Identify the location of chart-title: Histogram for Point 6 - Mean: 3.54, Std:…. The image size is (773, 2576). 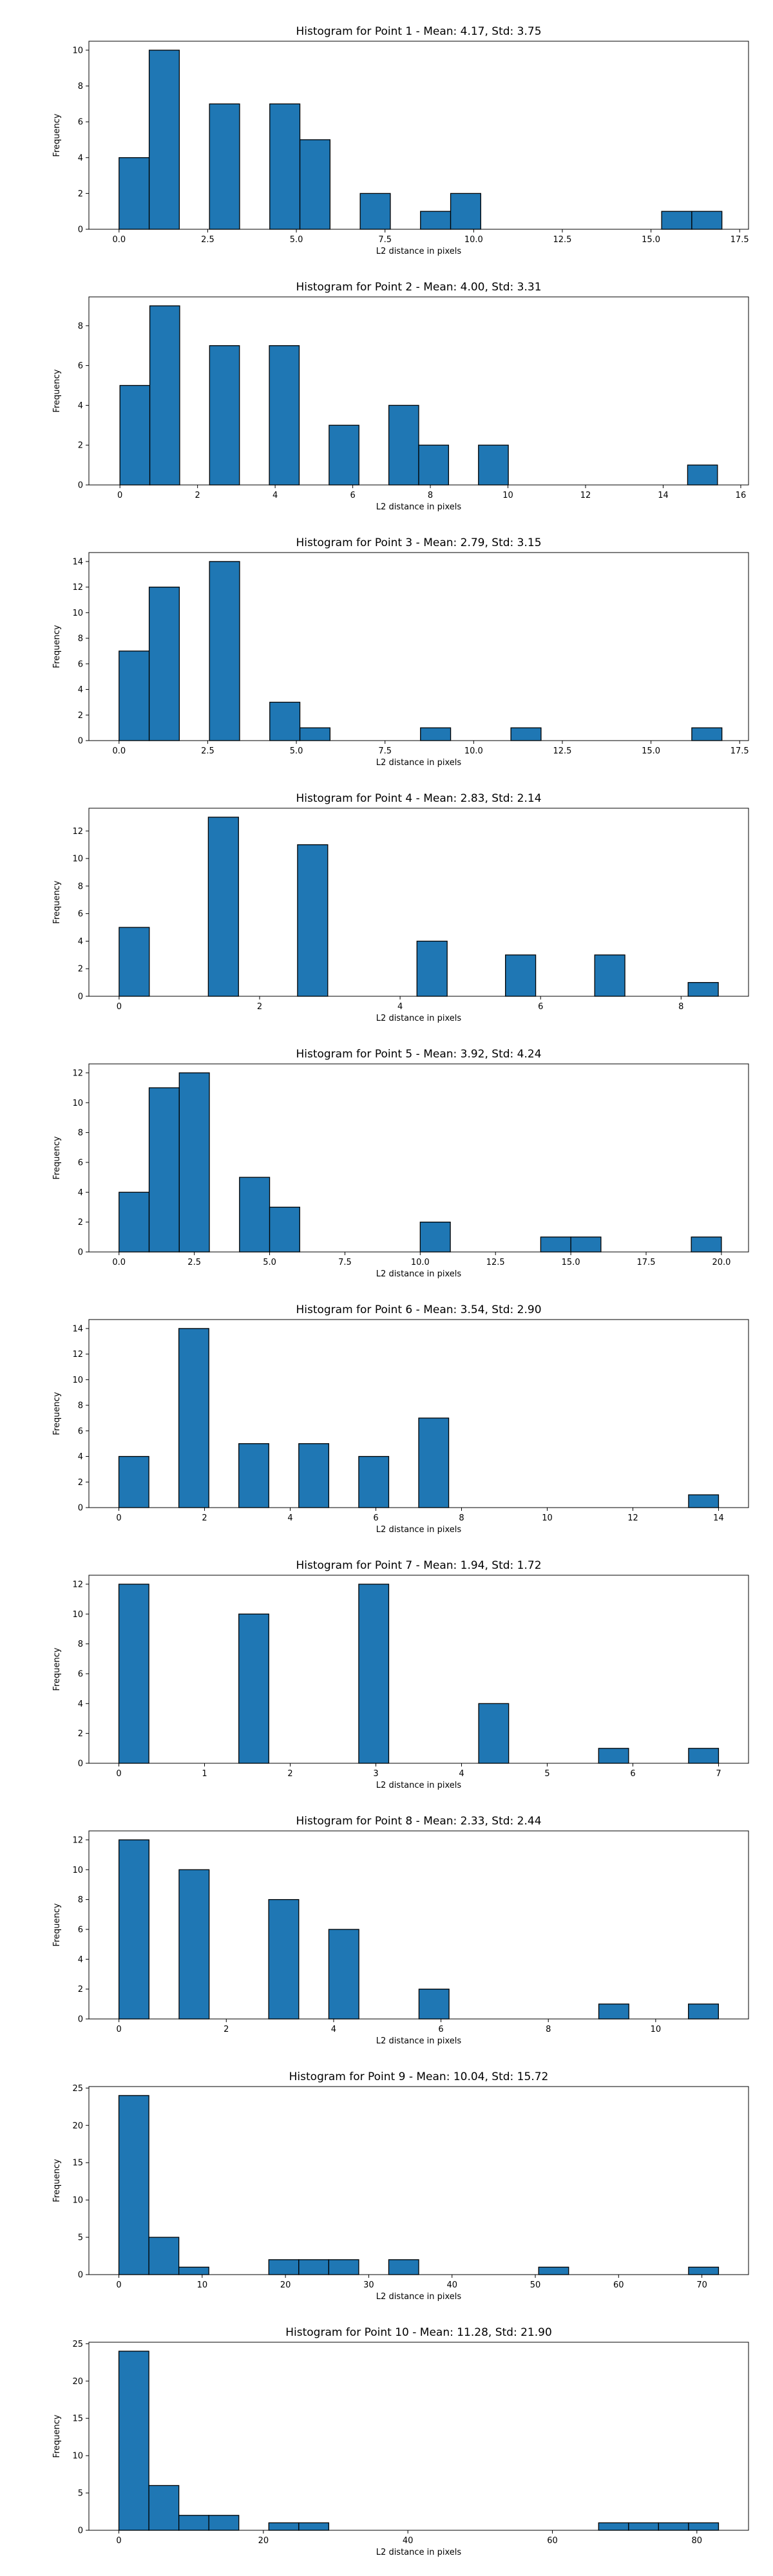
(418, 1309).